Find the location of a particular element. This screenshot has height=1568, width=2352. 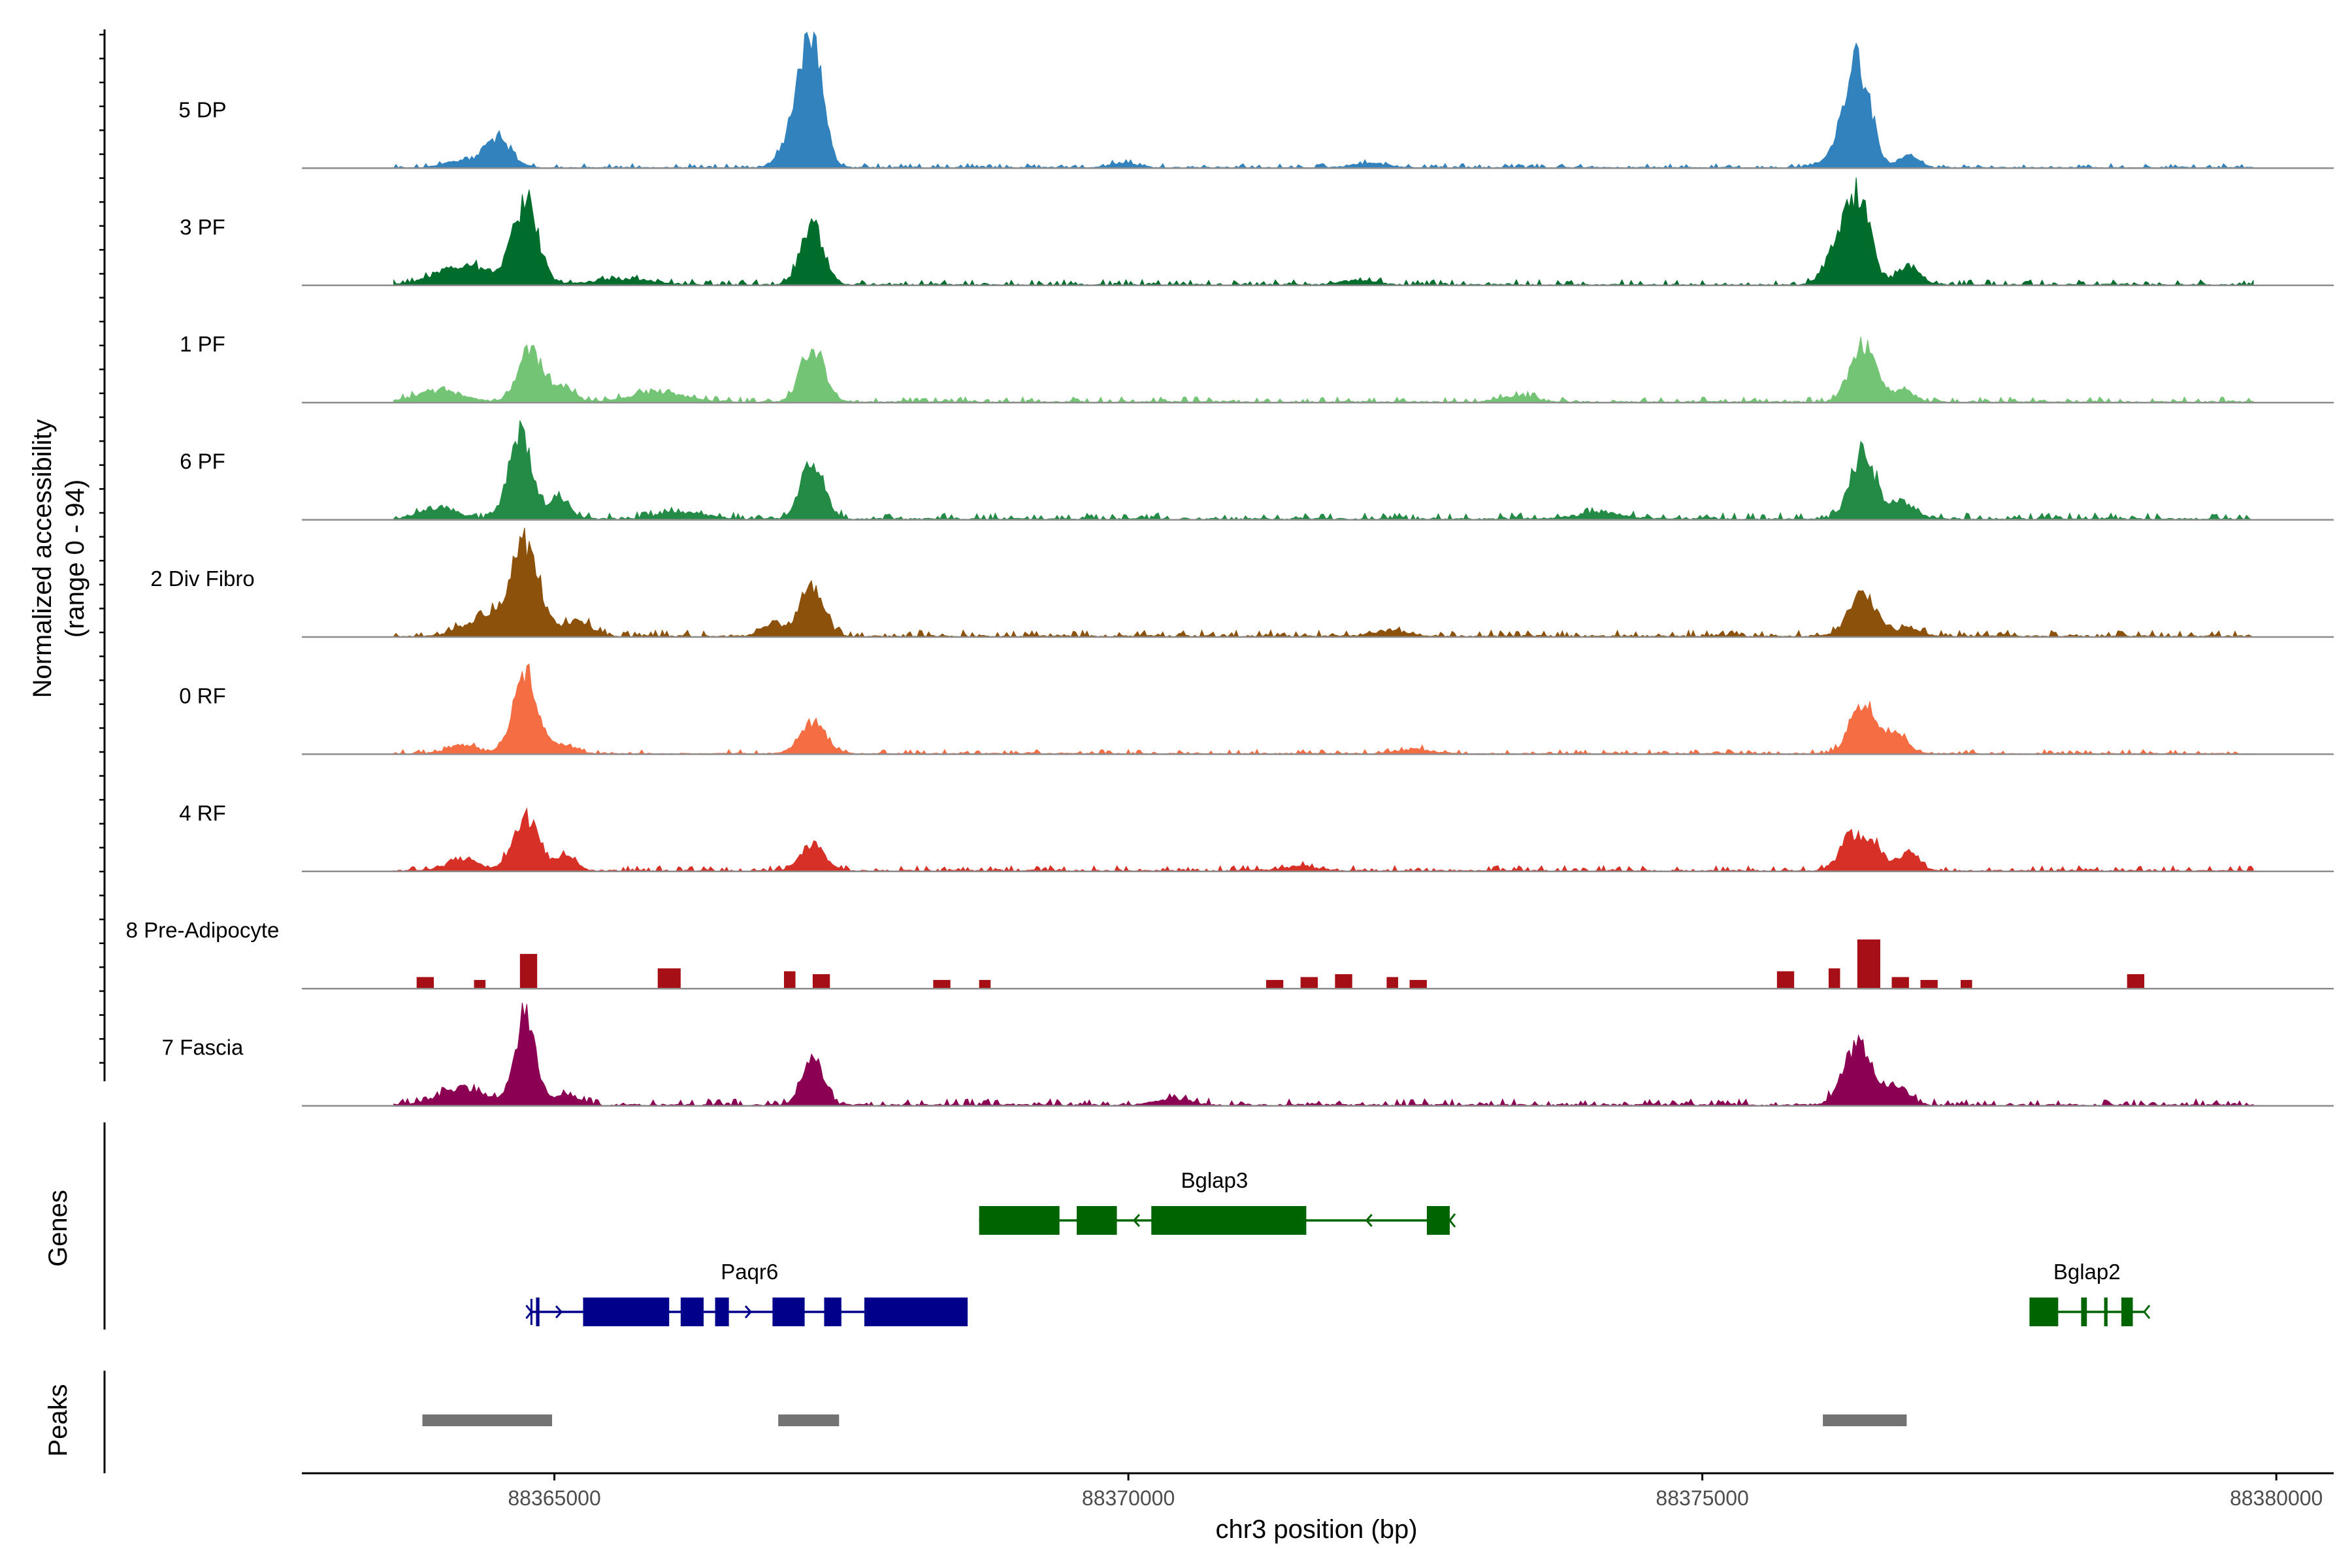

gene-bglap3: Bglap3 is located at coordinates (1217, 1201).